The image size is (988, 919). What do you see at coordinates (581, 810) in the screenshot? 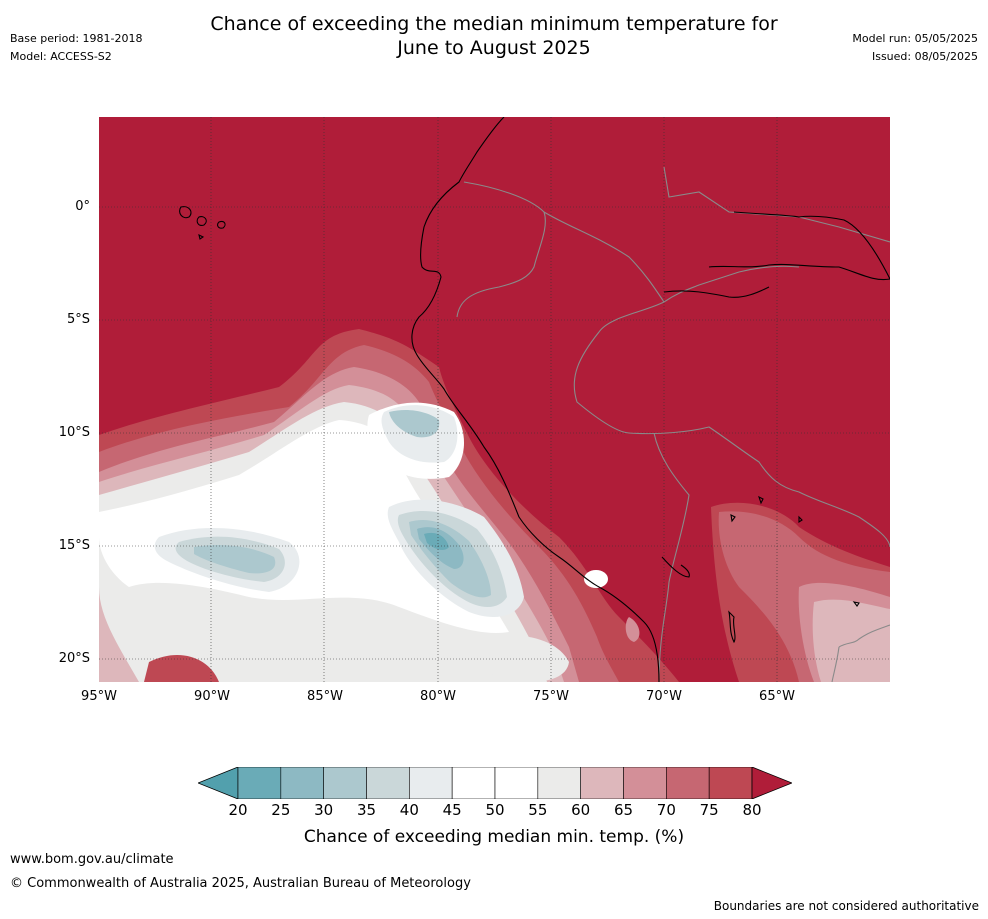
I see `colorbar-tick-label: 60` at bounding box center [581, 810].